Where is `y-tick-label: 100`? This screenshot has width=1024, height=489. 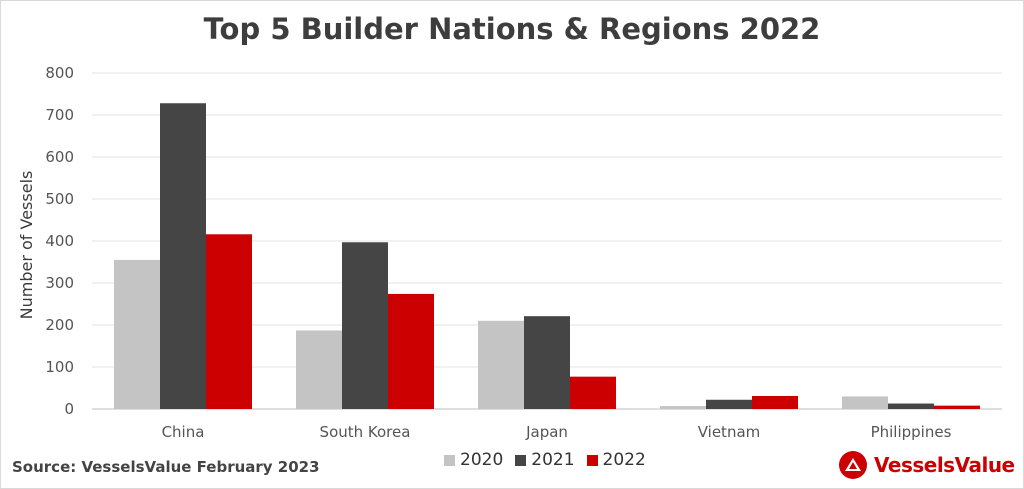
y-tick-label: 100 is located at coordinates (59, 367).